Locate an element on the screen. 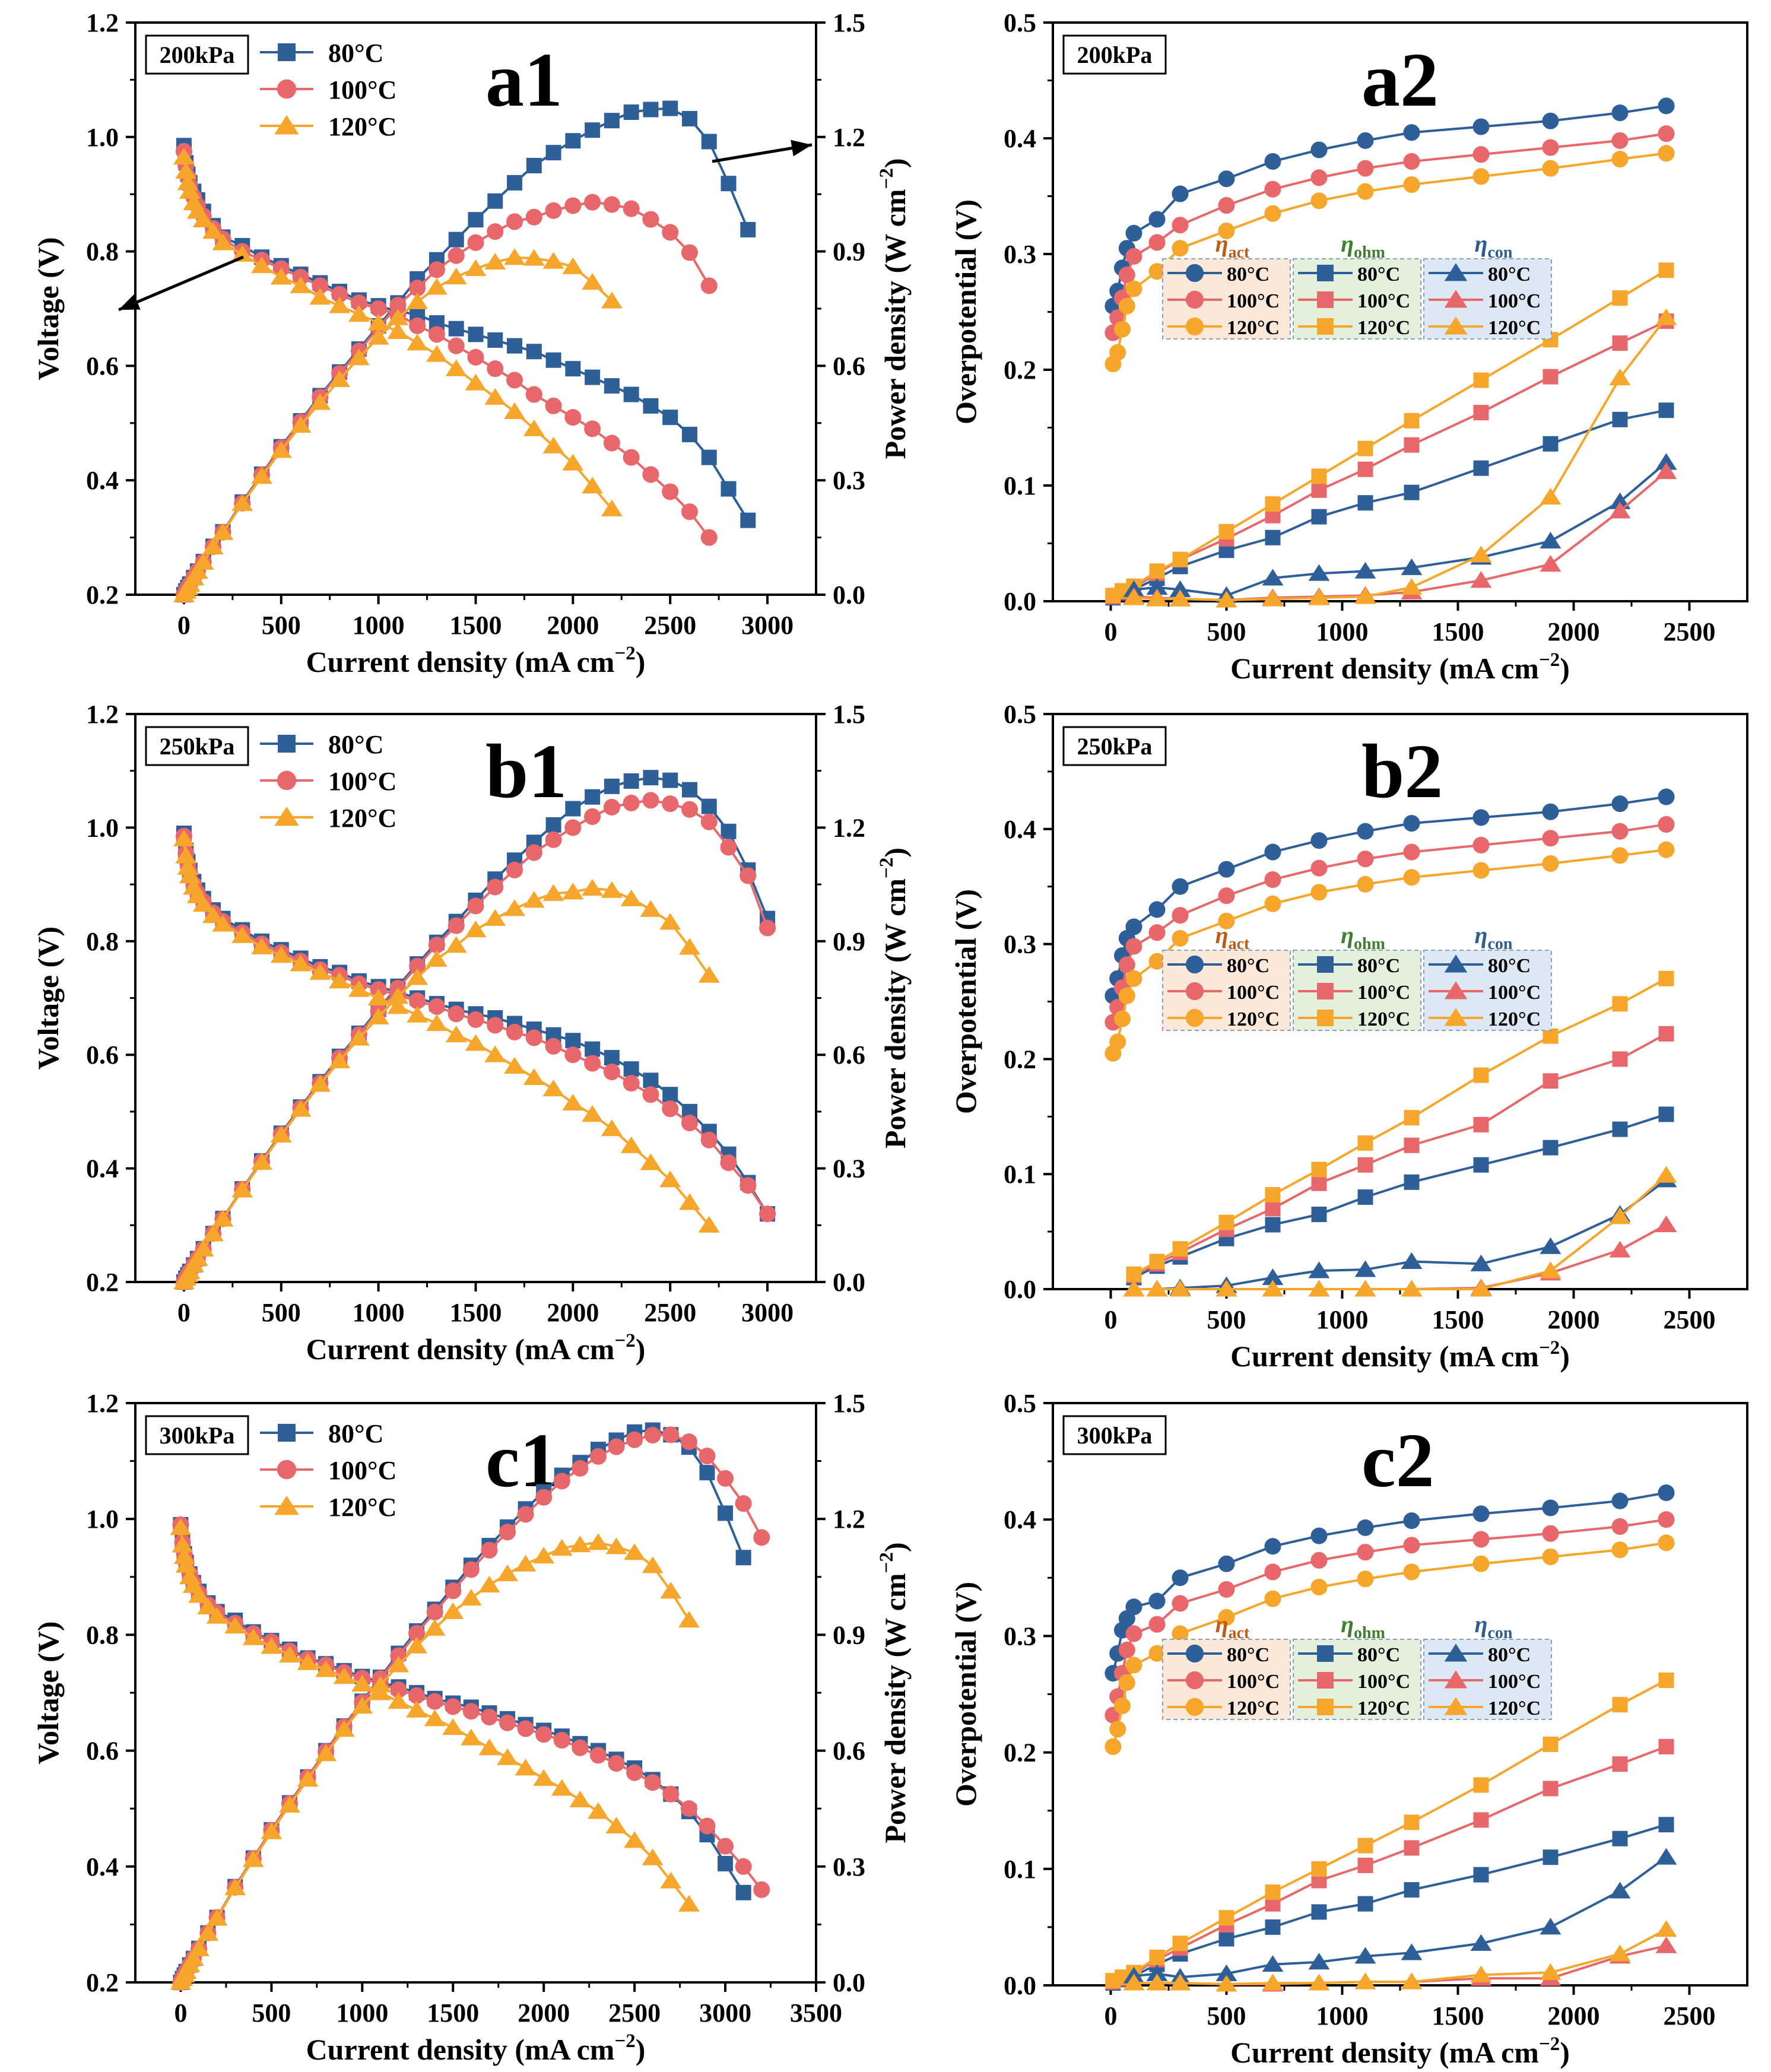 The width and height of the screenshot is (1771, 2072). y-axis-label: Overpotential (V) is located at coordinates (965, 311).